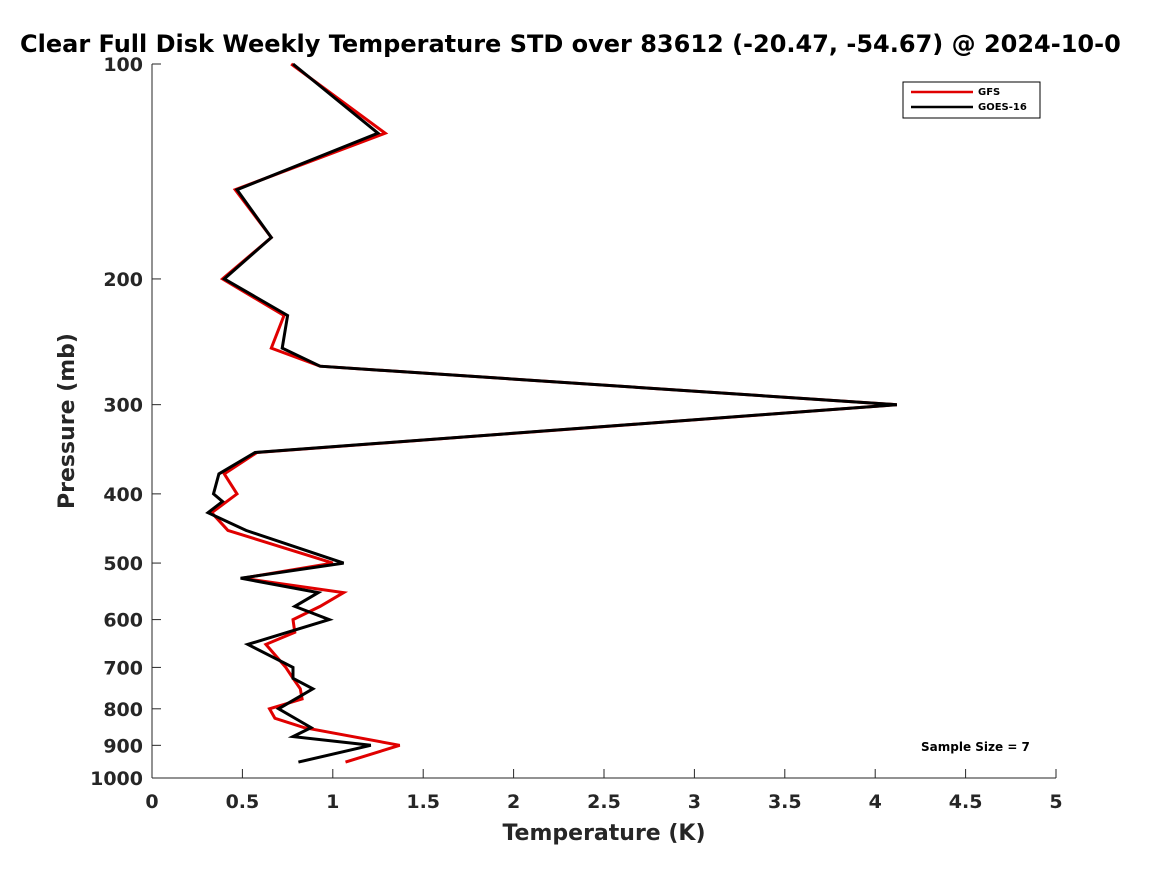 The image size is (1167, 875). What do you see at coordinates (875, 802) in the screenshot?
I see `x-tick-label: 4` at bounding box center [875, 802].